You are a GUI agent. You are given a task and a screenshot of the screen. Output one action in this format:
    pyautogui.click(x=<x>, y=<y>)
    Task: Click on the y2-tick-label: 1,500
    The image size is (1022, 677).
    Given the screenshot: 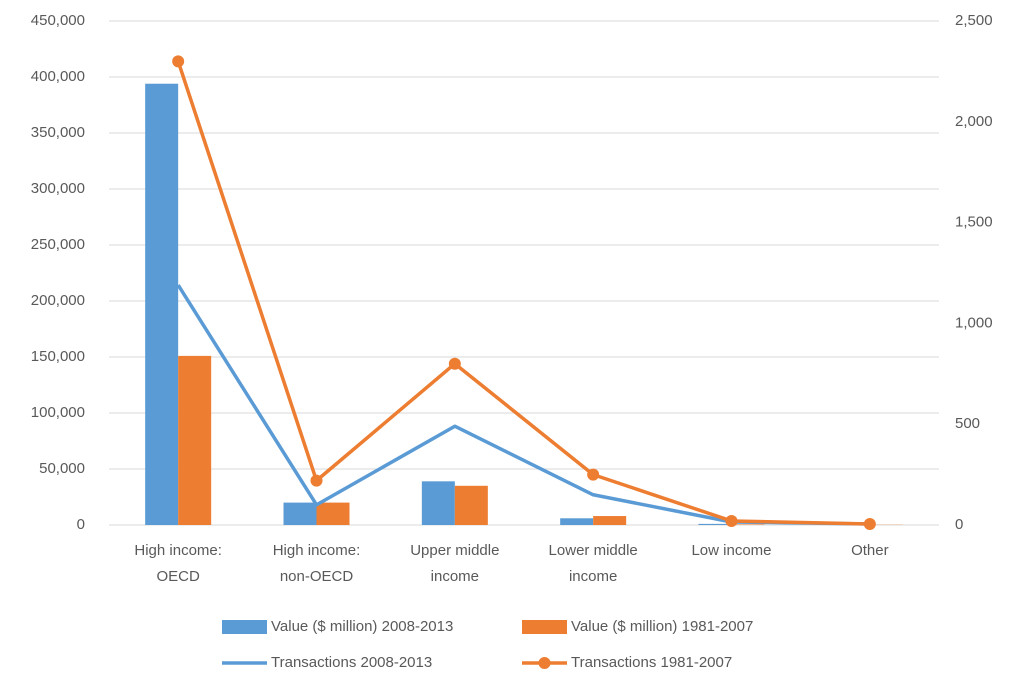 What is the action you would take?
    pyautogui.click(x=974, y=222)
    